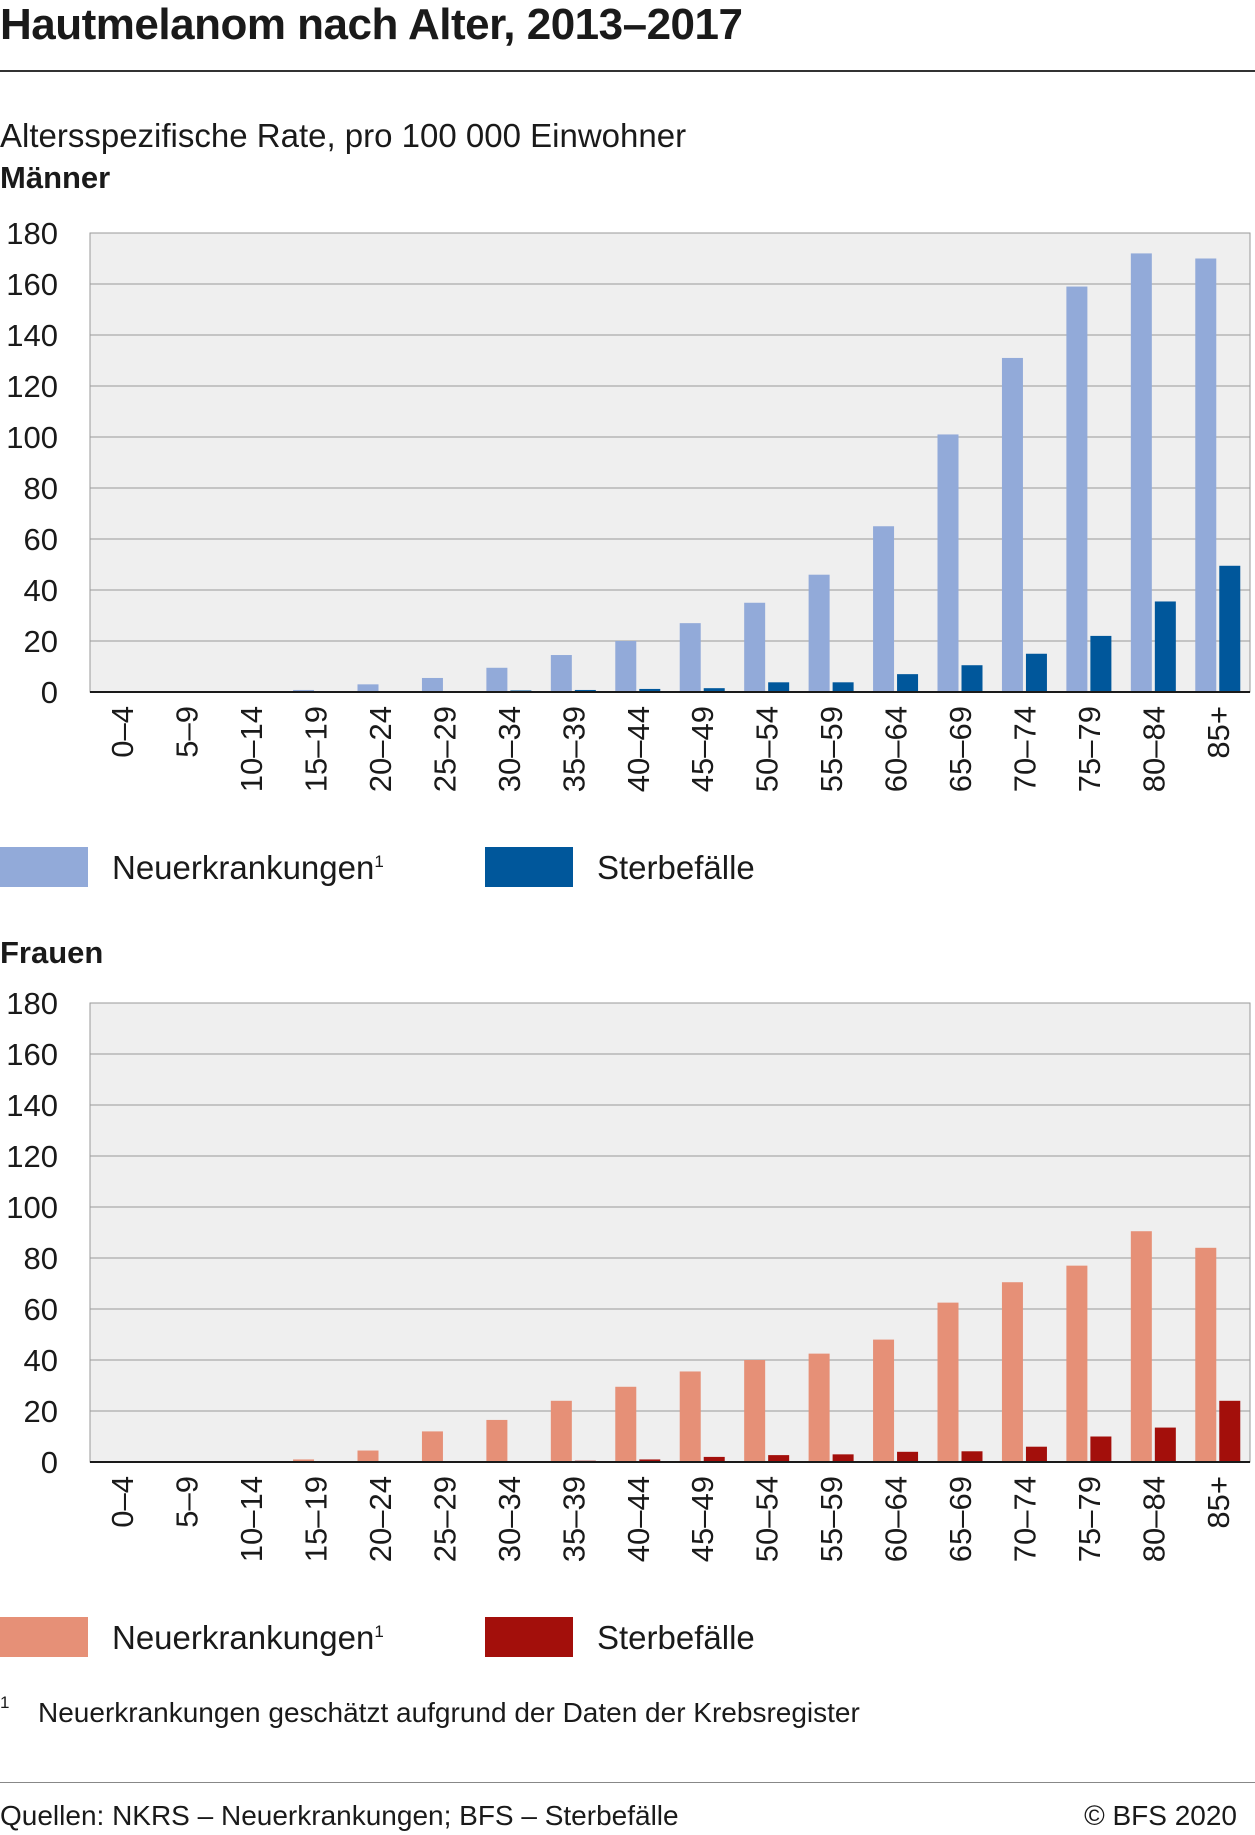  I want to click on x-tick-label: 45–49, so click(702, 749).